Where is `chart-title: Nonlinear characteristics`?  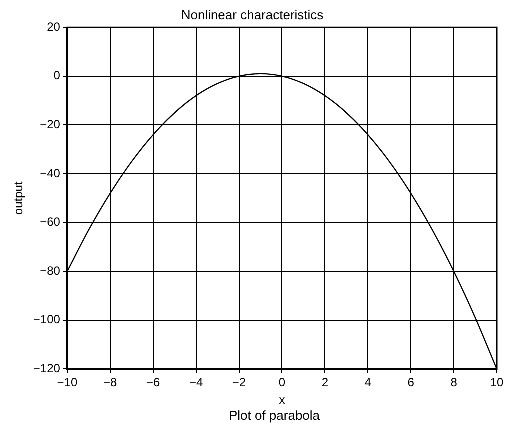 chart-title: Nonlinear characteristics is located at coordinates (252, 14).